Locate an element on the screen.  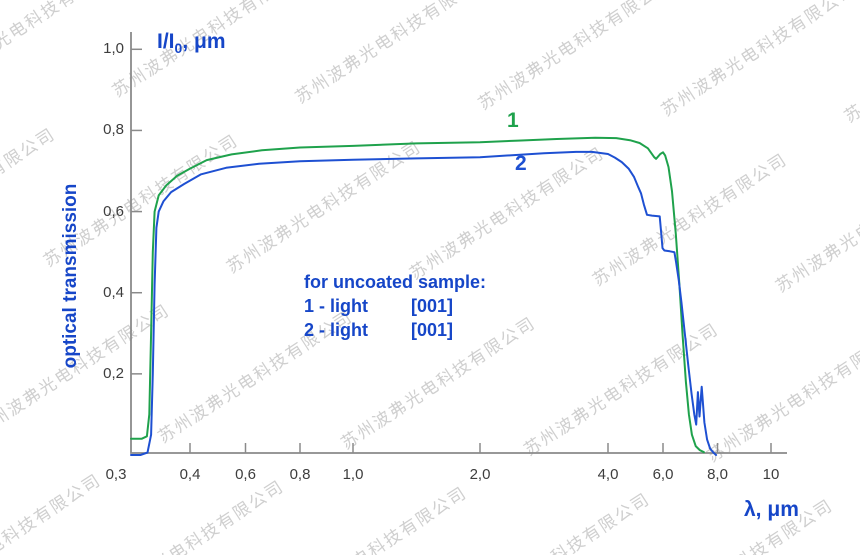
y-tick-label: 0,6 is located at coordinates (113, 211).